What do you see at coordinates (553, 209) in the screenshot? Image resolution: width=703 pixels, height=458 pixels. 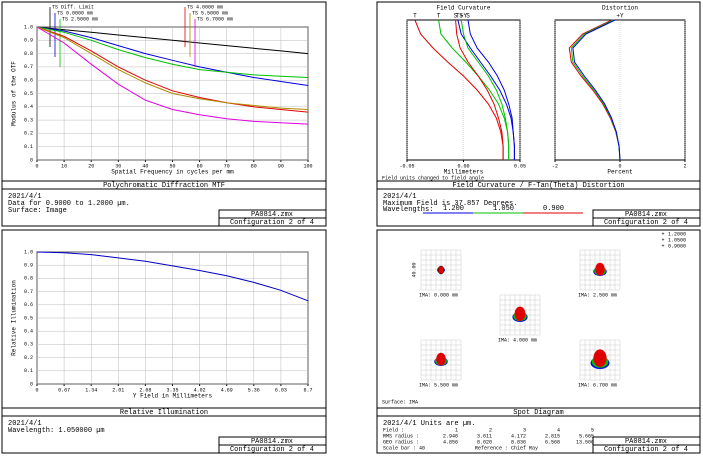 I see `wavelength: 0.900` at bounding box center [553, 209].